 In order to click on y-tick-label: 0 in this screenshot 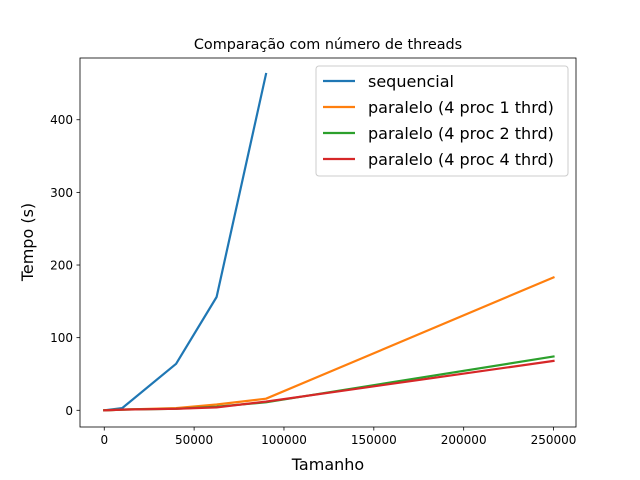, I will do `click(69, 411)`.